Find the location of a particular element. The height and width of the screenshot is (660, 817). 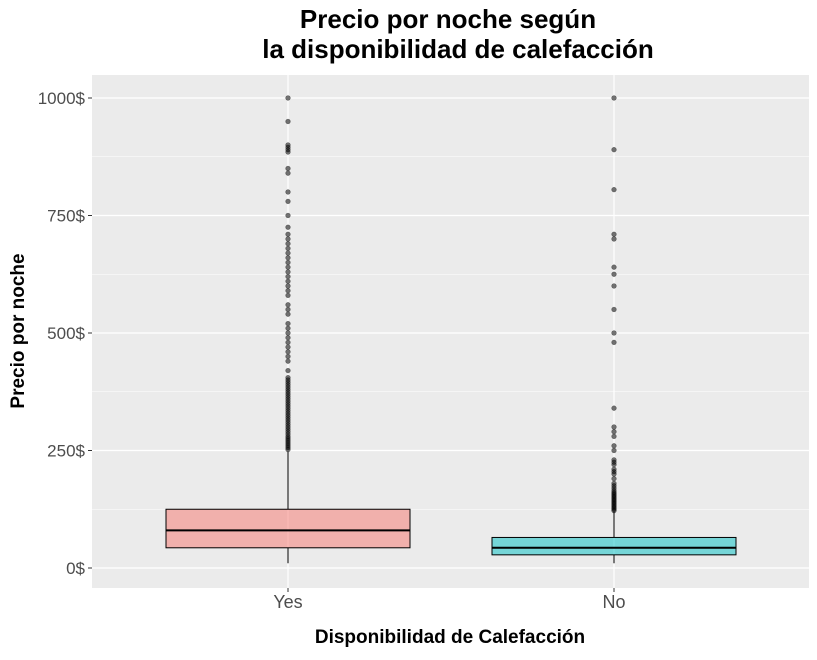

x-axis-label: Disponibilidad de Calefacción is located at coordinates (450, 637).